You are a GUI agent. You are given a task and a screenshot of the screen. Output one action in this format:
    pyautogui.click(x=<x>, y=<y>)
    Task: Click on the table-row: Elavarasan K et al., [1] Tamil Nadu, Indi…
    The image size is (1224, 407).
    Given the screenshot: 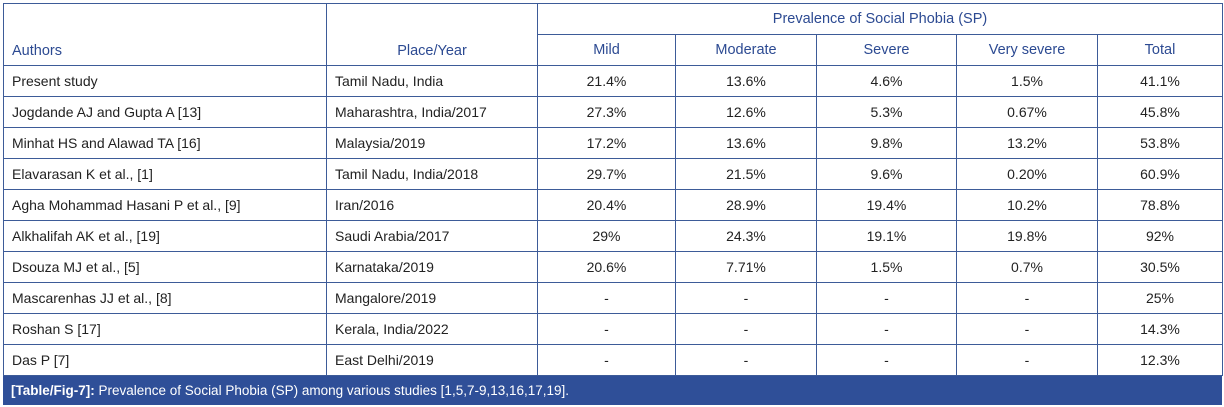 What is the action you would take?
    pyautogui.click(x=613, y=174)
    